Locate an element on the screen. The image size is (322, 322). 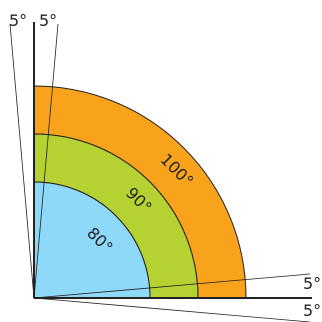
tolerance-label-right-lower: 5° is located at coordinates (312, 310).